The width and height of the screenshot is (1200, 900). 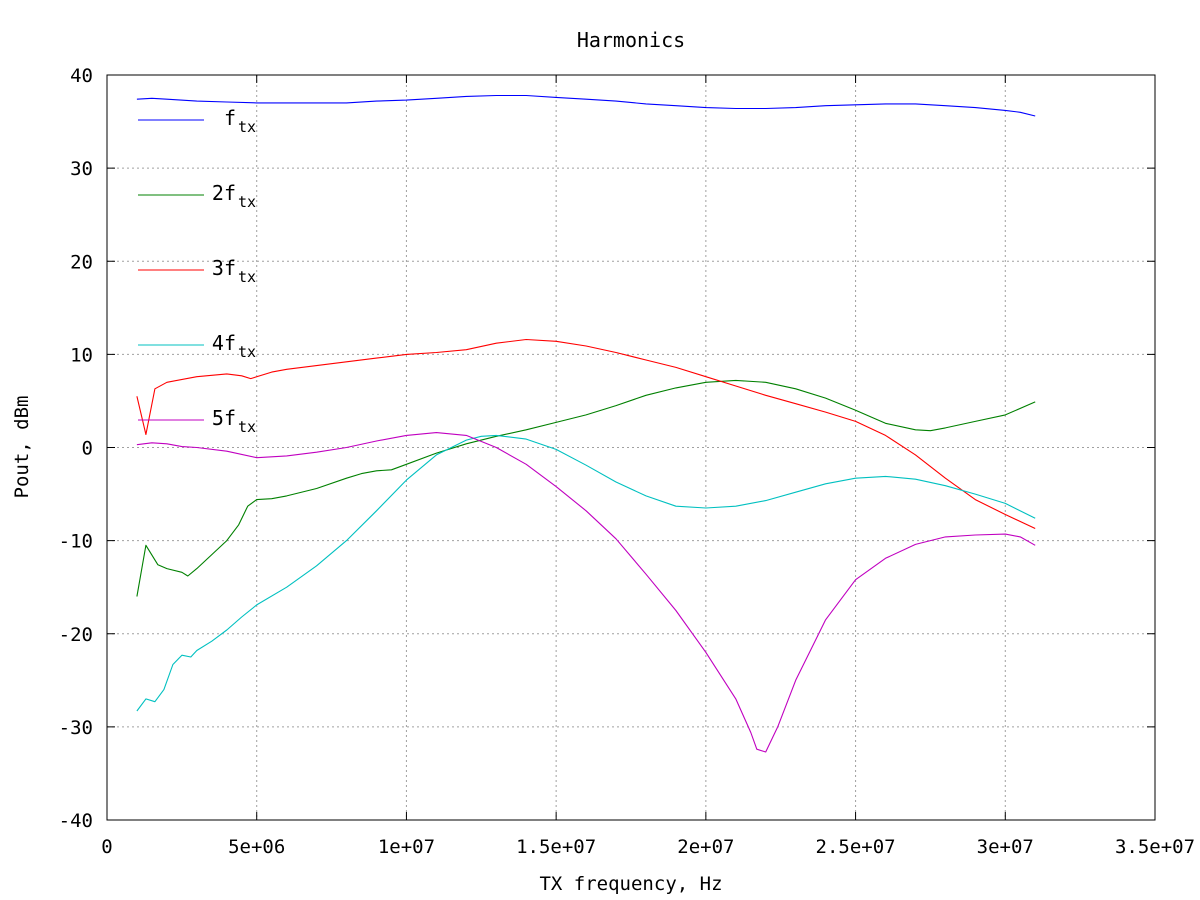 What do you see at coordinates (218, 268) in the screenshot?
I see `legend-label-prefix: 3` at bounding box center [218, 268].